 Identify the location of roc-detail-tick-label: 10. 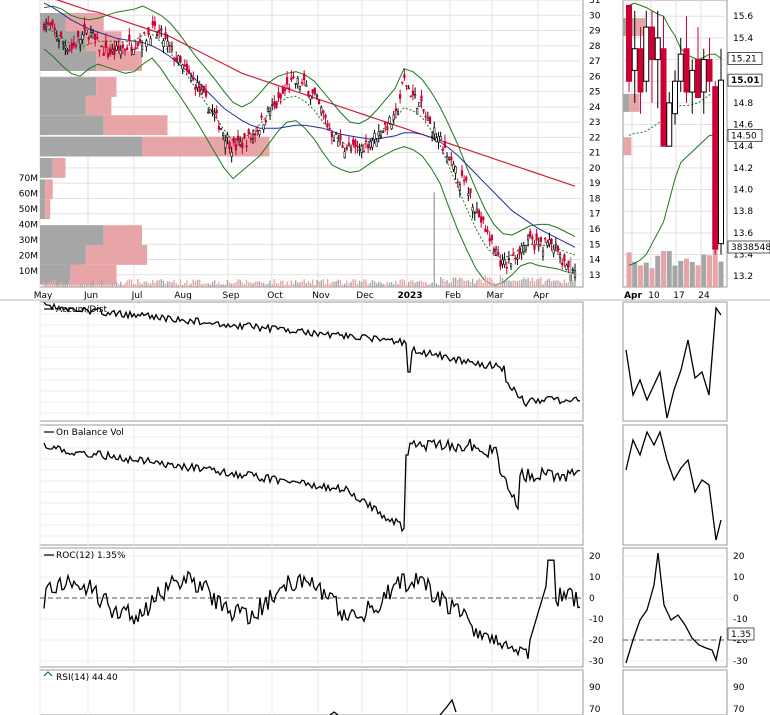
(739, 578).